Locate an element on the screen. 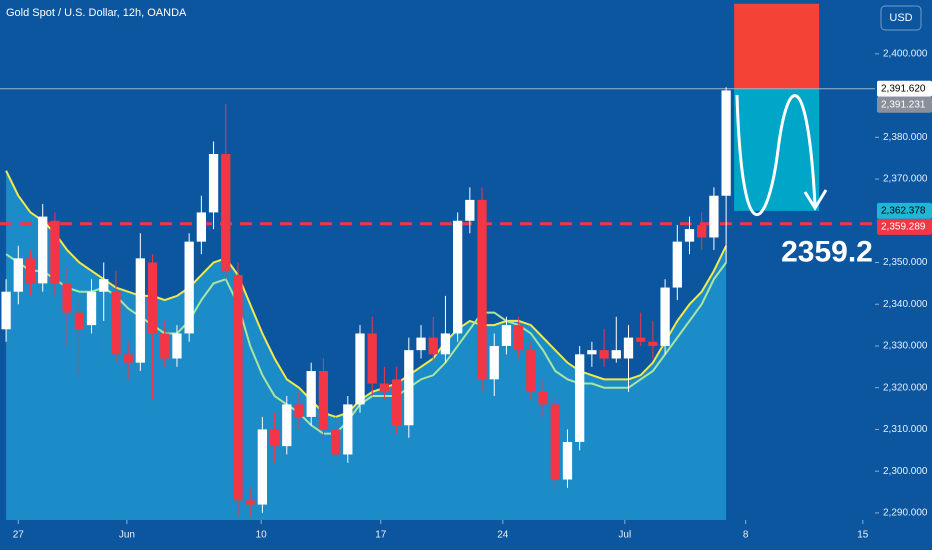 This screenshot has width=932, height=550. y-tick-label: 2,300.000 is located at coordinates (905, 471).